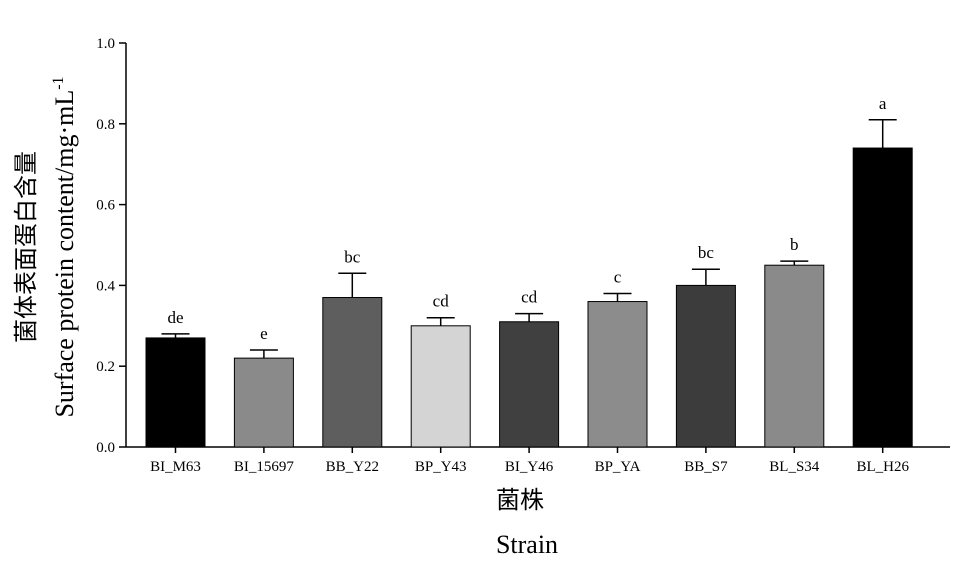  What do you see at coordinates (352, 467) in the screenshot?
I see `x-tick-label: BB_Y22` at bounding box center [352, 467].